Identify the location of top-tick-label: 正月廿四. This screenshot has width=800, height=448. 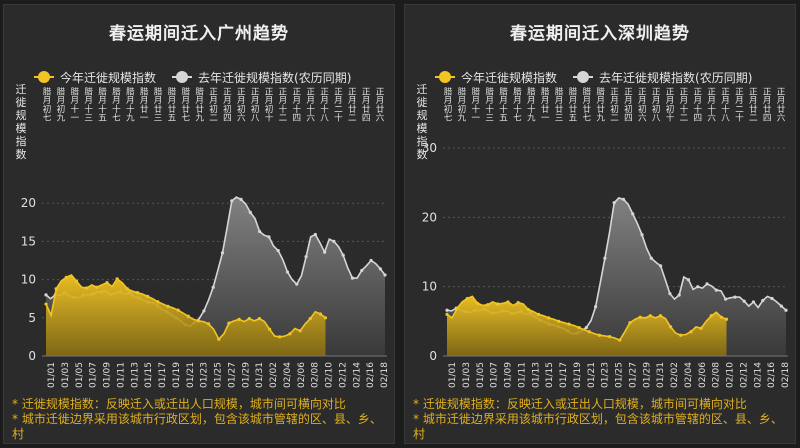
(365, 104).